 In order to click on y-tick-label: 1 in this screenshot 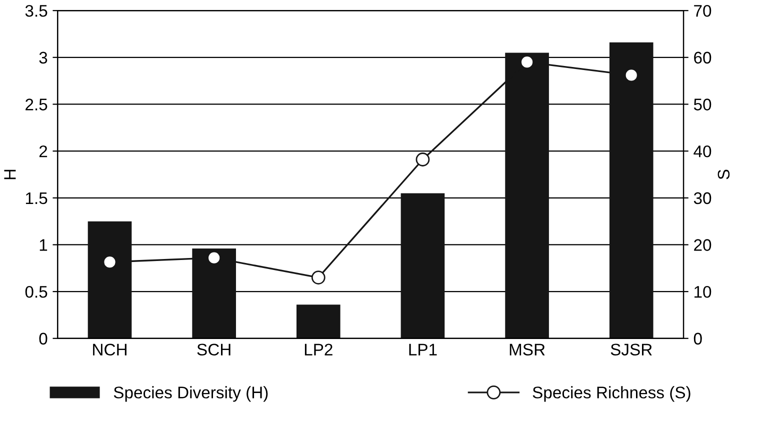, I will do `click(44, 245)`.